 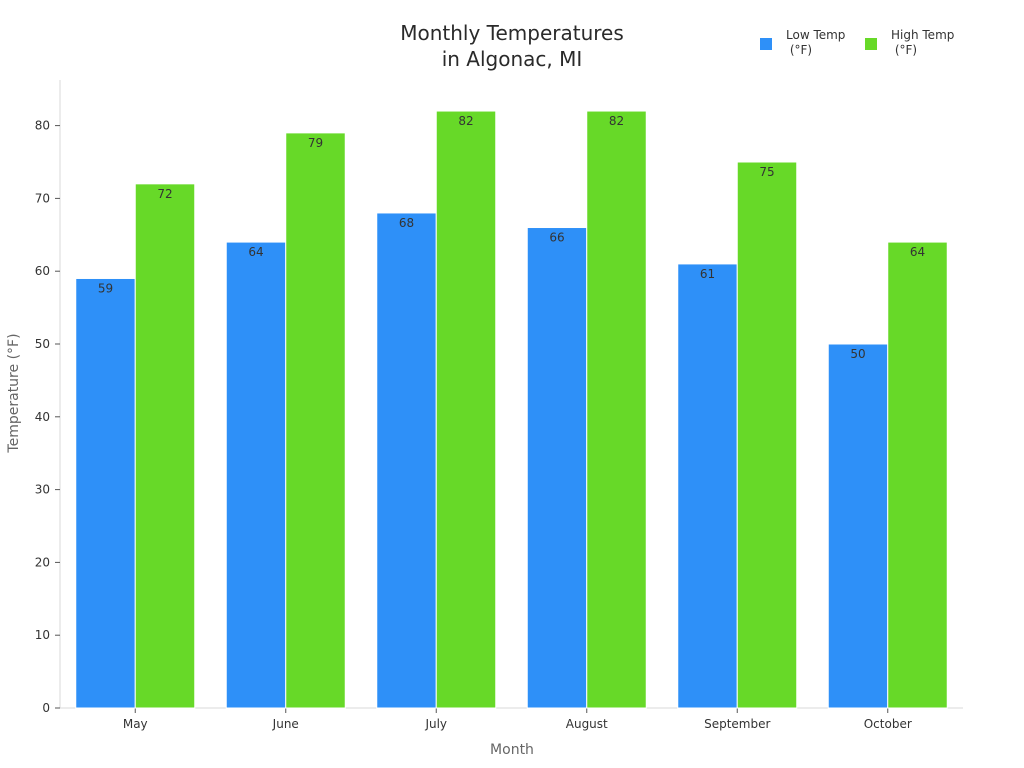 I want to click on x-tick-label: August, so click(x=587, y=724).